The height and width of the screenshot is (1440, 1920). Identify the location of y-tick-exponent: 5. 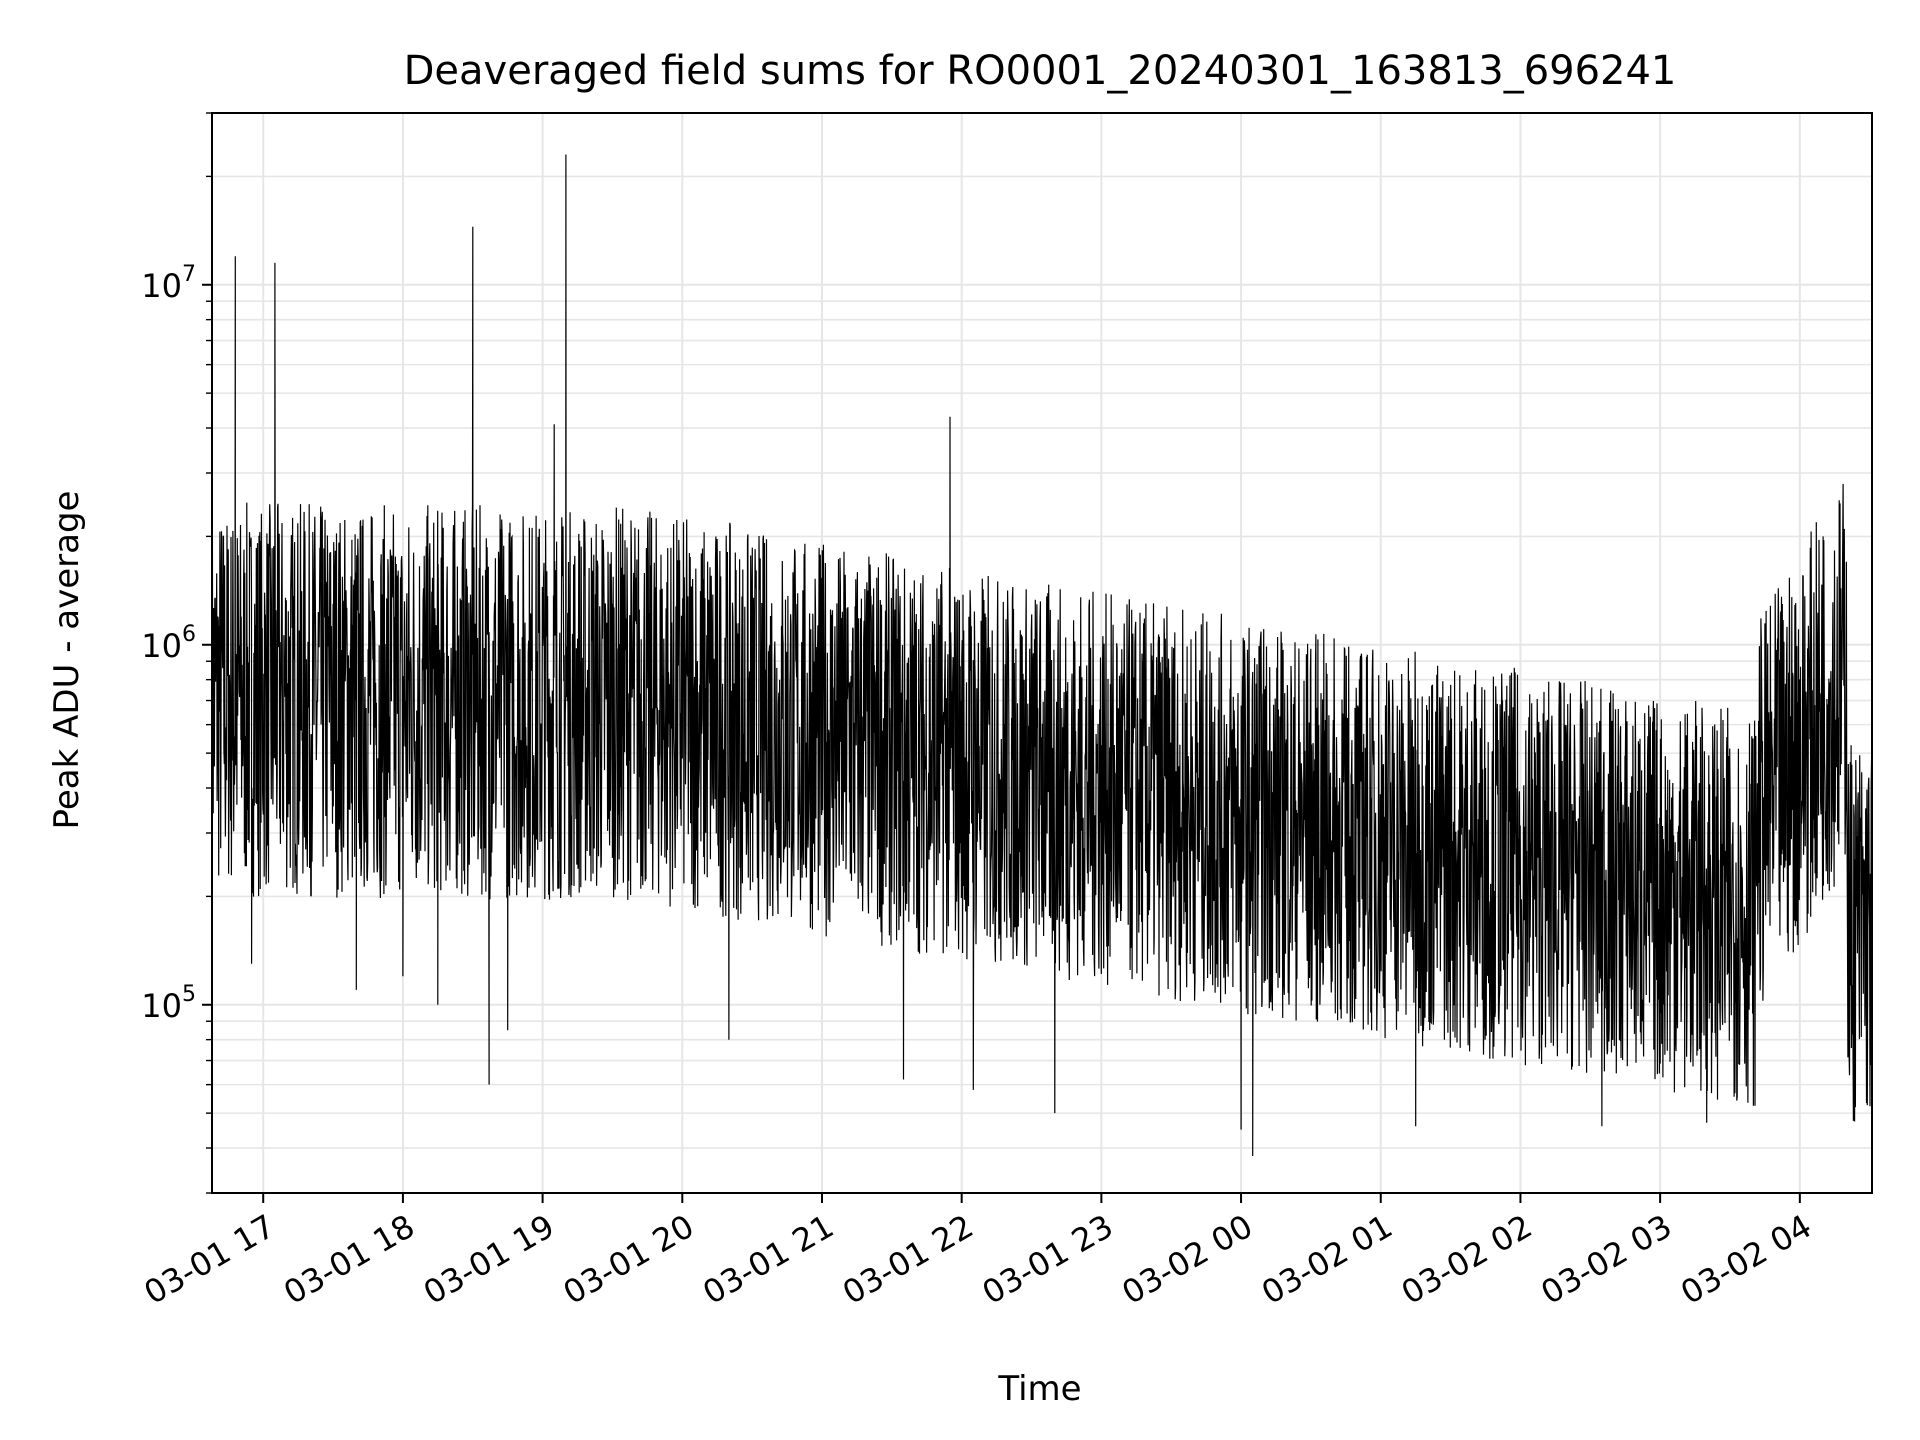
(189, 994).